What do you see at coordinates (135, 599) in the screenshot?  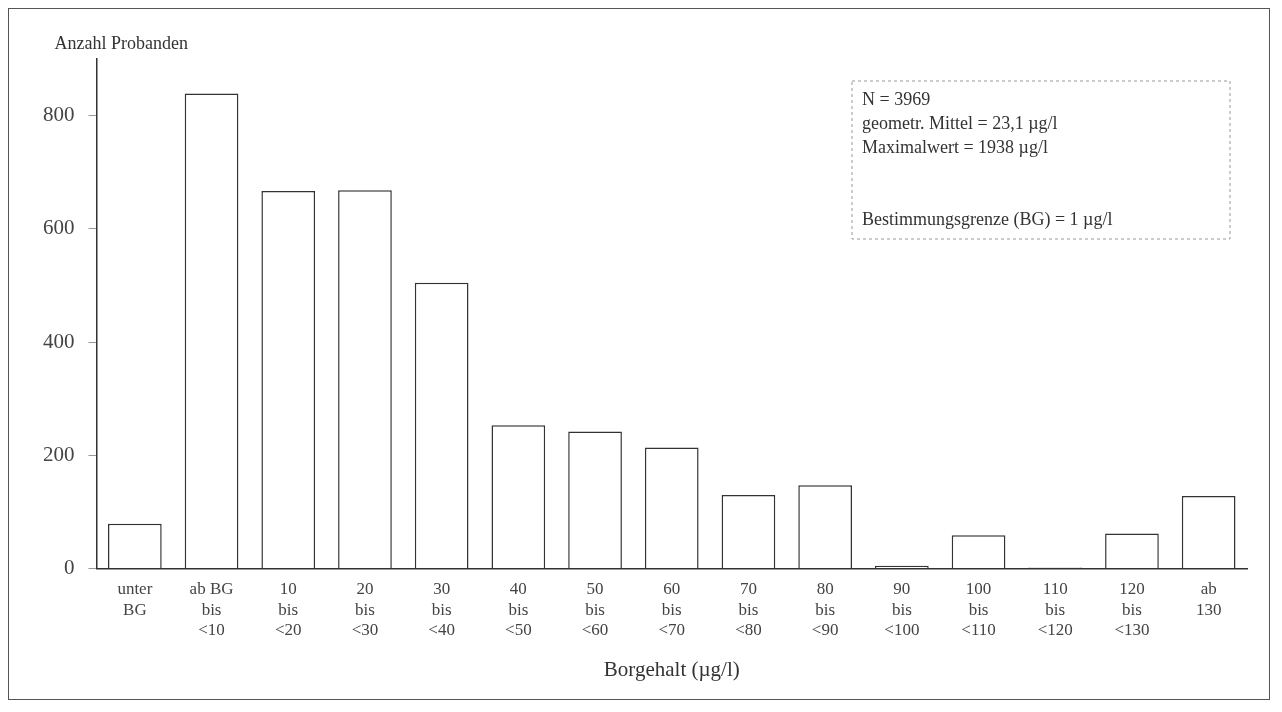 I see `x-tick-label: unter BG` at bounding box center [135, 599].